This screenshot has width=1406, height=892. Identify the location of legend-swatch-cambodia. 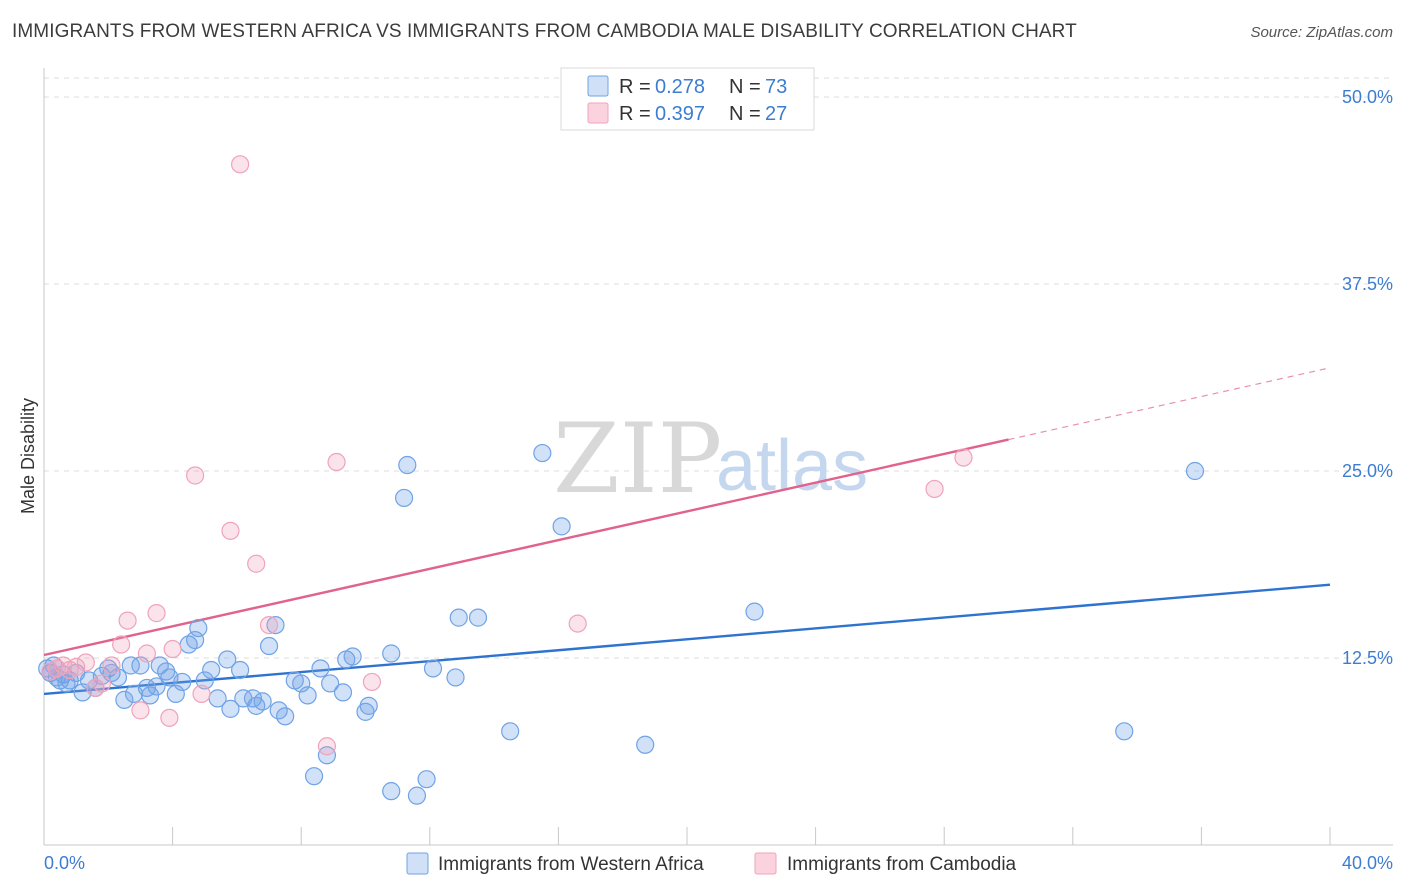
(598, 113).